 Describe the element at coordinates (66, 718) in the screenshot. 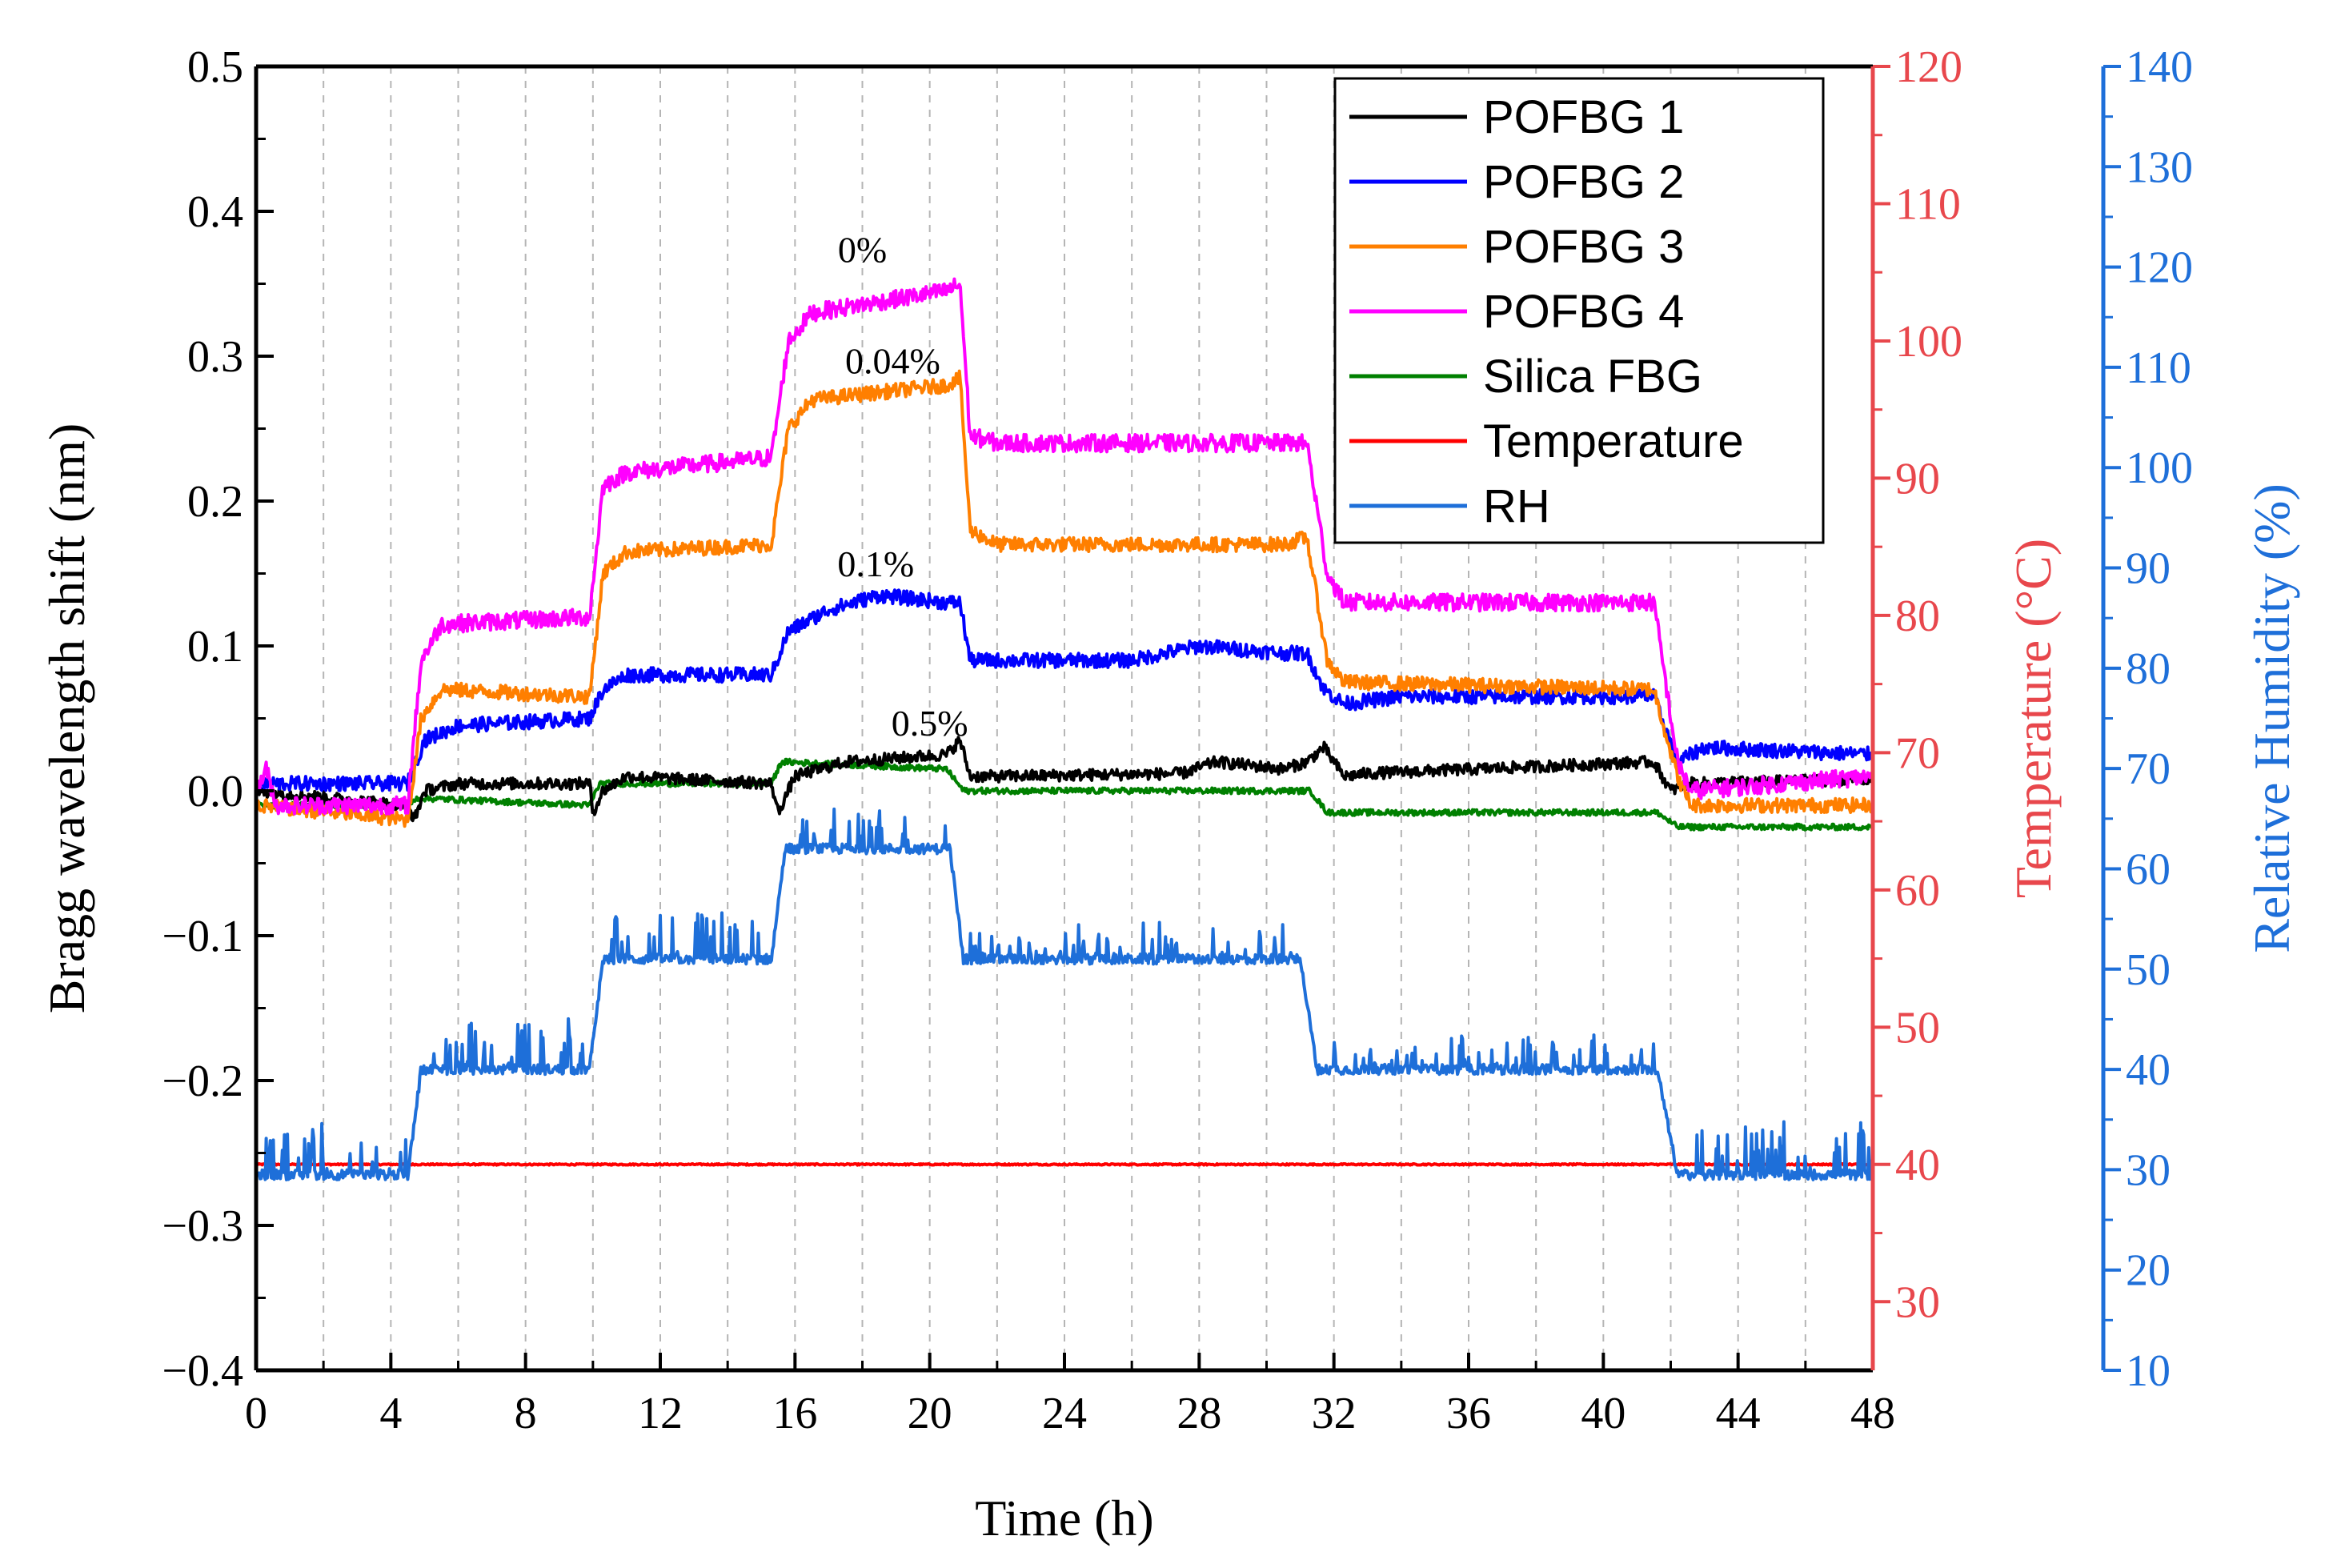

I see `y-left-axis-title: Bragg wavelength shift (nm)` at that location.